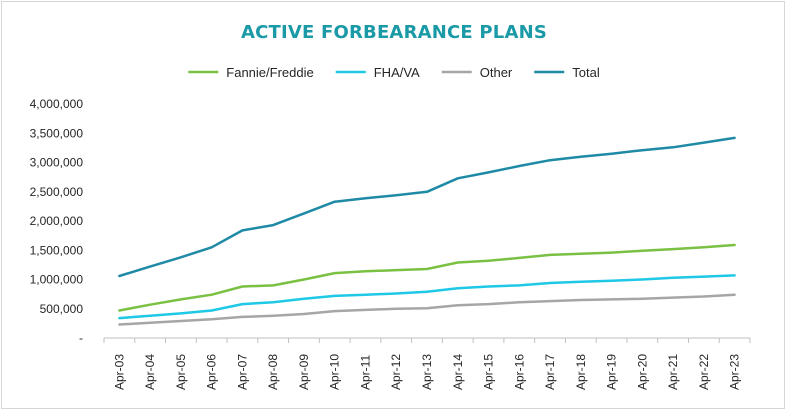 The width and height of the screenshot is (788, 412). I want to click on x-tick-label: Apr-10, so click(335, 372).